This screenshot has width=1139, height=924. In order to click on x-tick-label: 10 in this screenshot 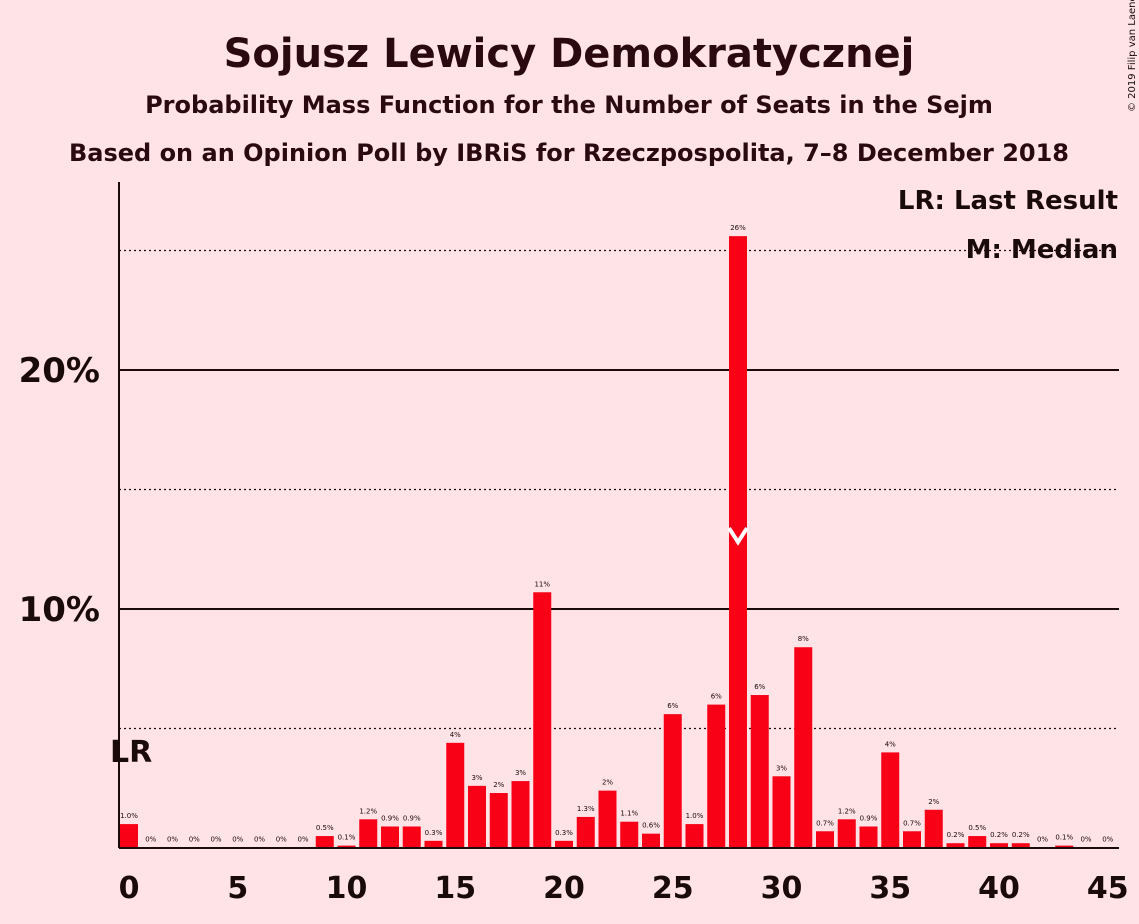, I will do `click(347, 888)`.